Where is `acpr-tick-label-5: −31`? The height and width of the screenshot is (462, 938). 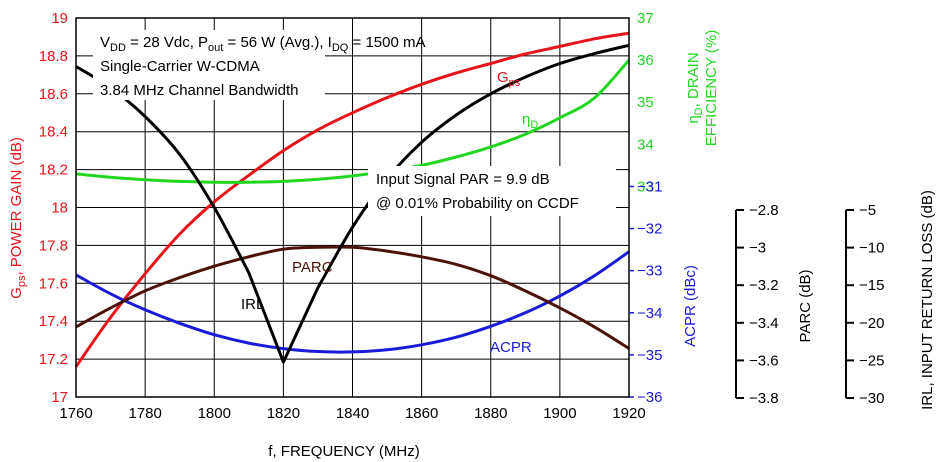
acpr-tick-label-5: −31 is located at coordinates (649, 186).